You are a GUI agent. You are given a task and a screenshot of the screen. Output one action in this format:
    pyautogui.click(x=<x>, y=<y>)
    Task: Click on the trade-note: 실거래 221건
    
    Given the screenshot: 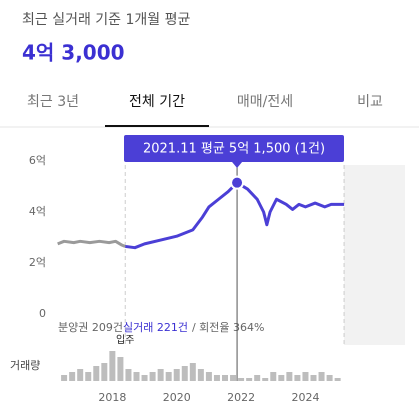 What is the action you would take?
    pyautogui.click(x=155, y=327)
    